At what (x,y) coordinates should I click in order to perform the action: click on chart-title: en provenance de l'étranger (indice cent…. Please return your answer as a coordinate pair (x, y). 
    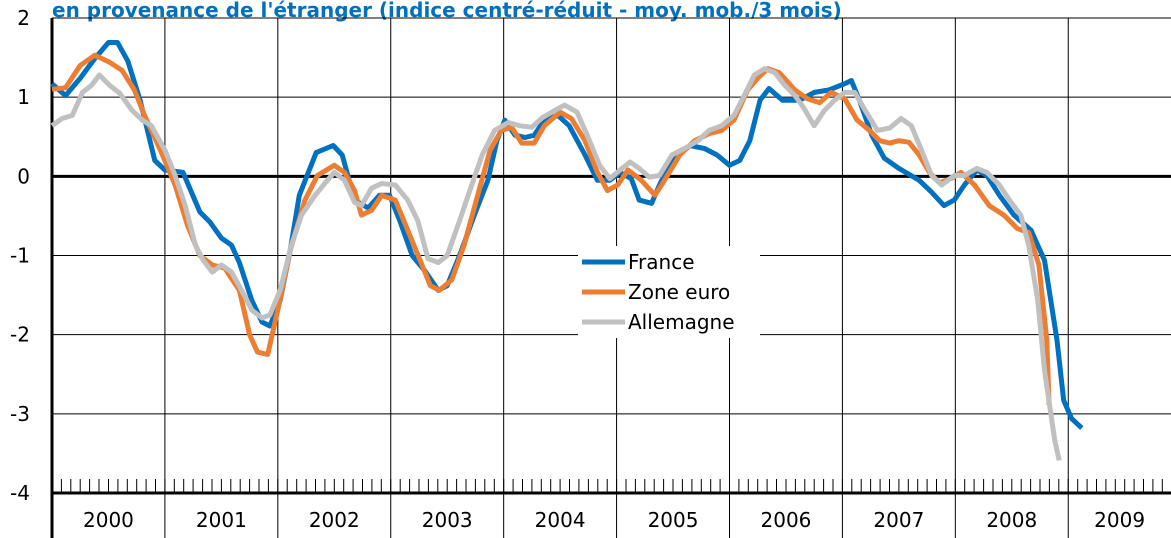
    Looking at the image, I should click on (447, 11).